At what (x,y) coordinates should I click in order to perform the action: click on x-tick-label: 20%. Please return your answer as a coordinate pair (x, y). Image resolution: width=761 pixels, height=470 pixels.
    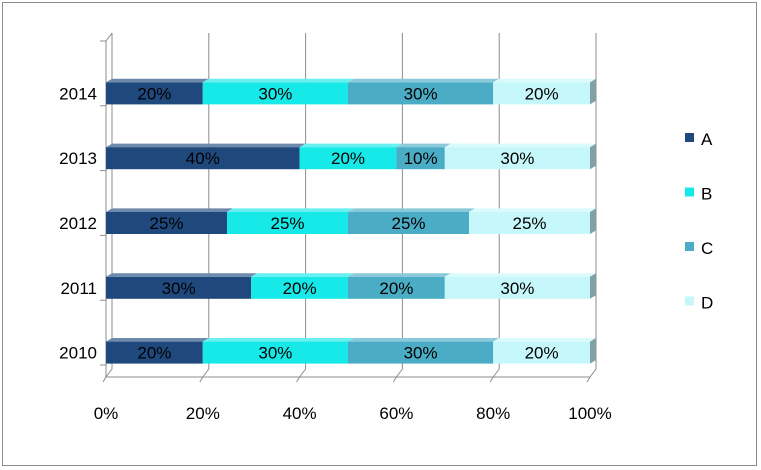
    Looking at the image, I should click on (203, 413).